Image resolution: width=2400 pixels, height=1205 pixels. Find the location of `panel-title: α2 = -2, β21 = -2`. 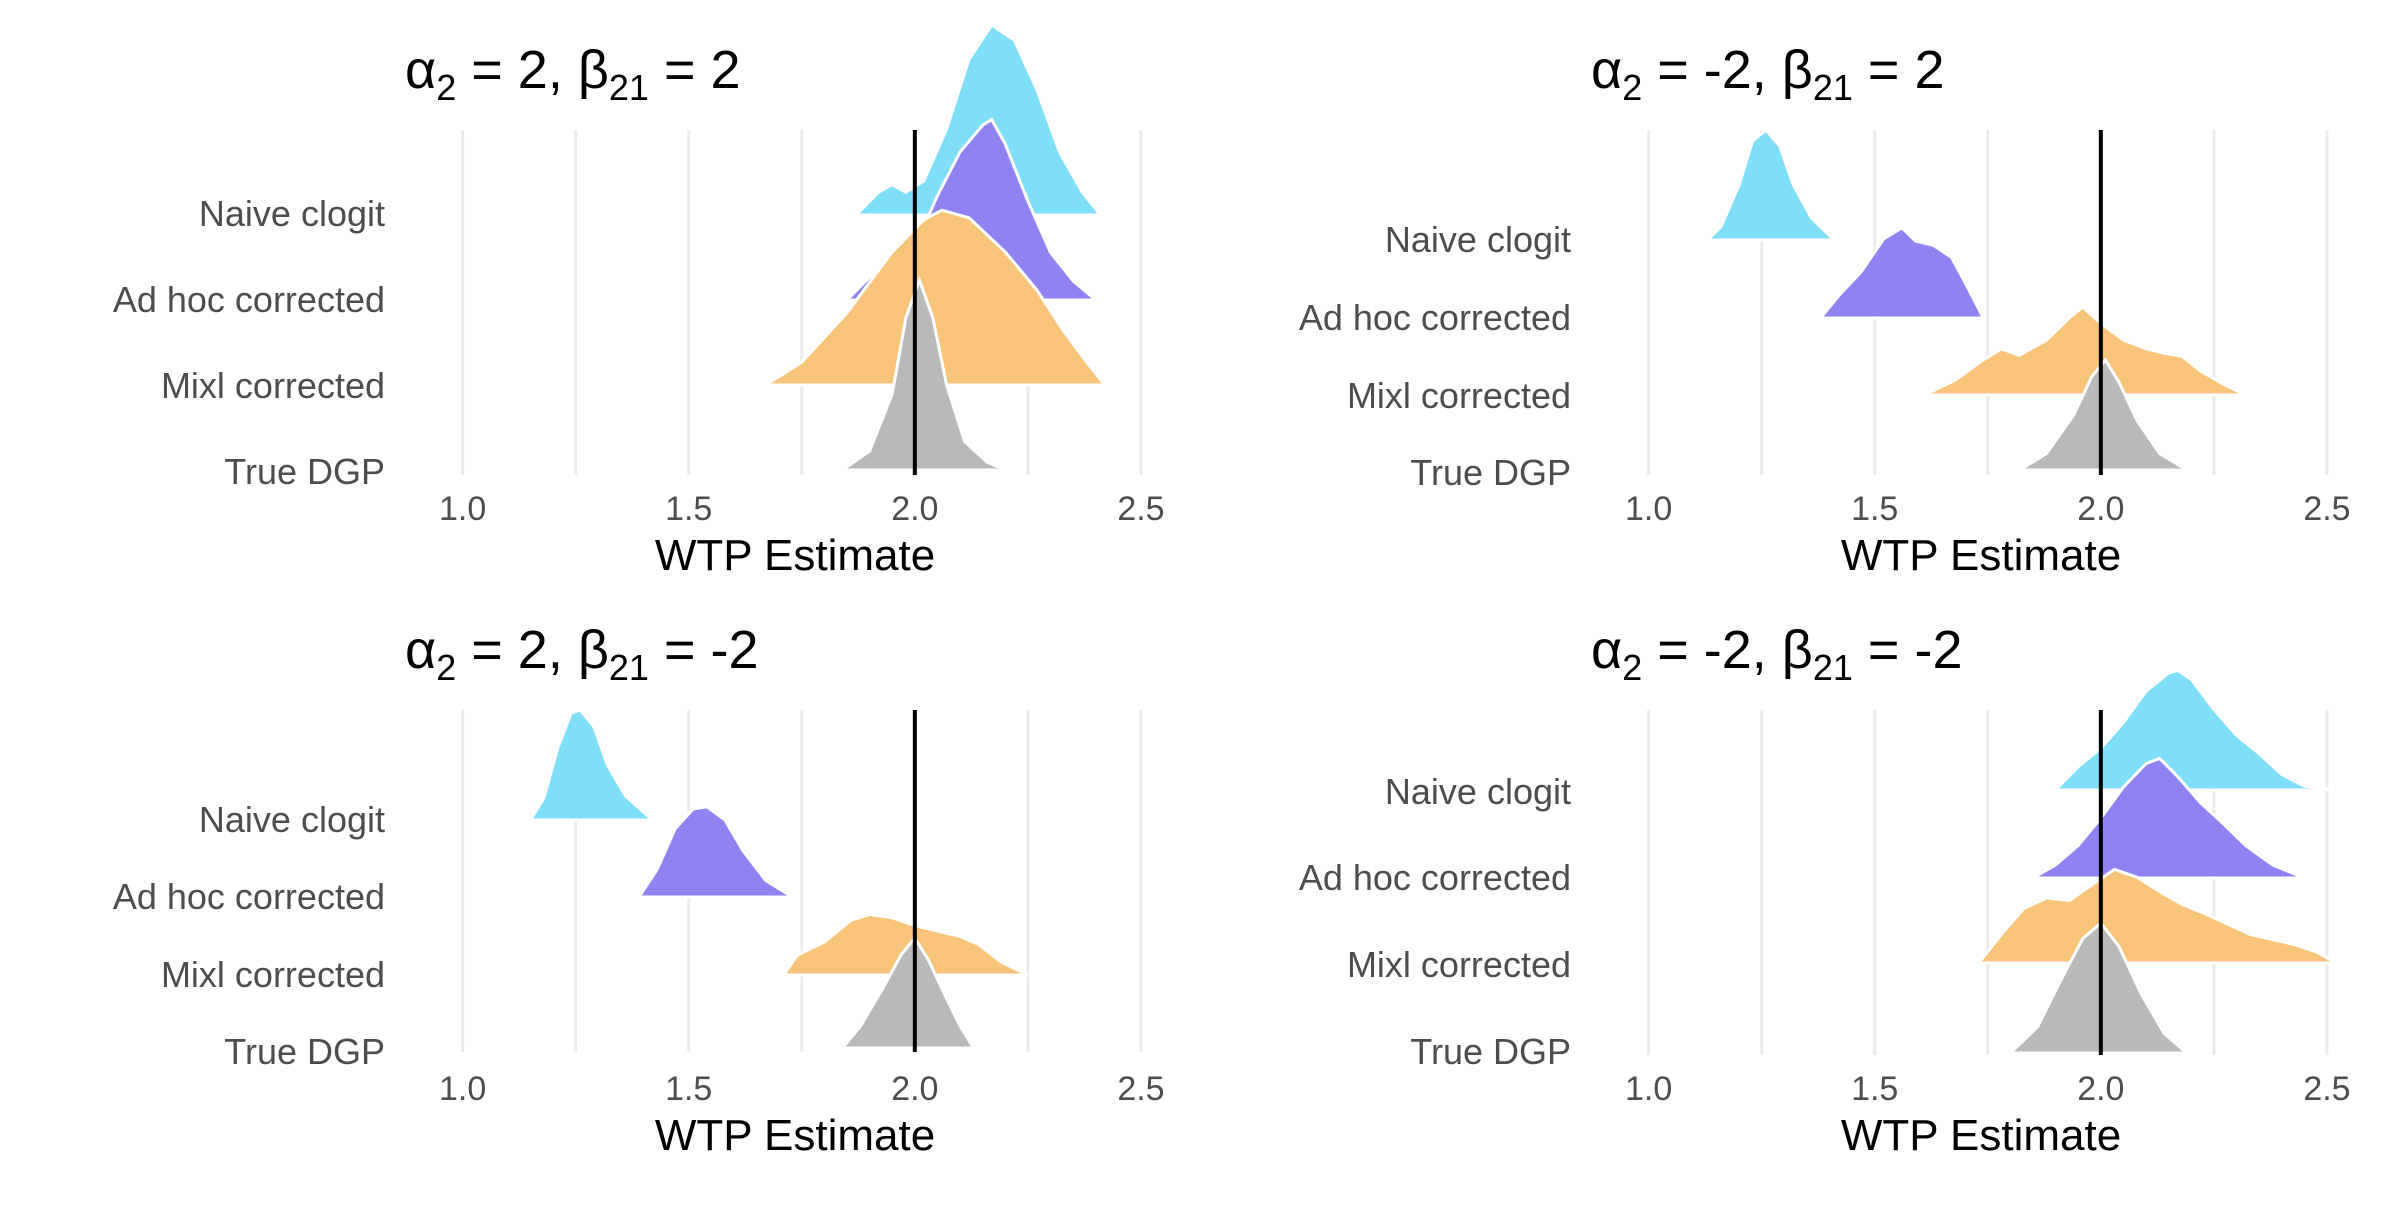

panel-title: α2 = -2, β21 = -2 is located at coordinates (1776, 654).